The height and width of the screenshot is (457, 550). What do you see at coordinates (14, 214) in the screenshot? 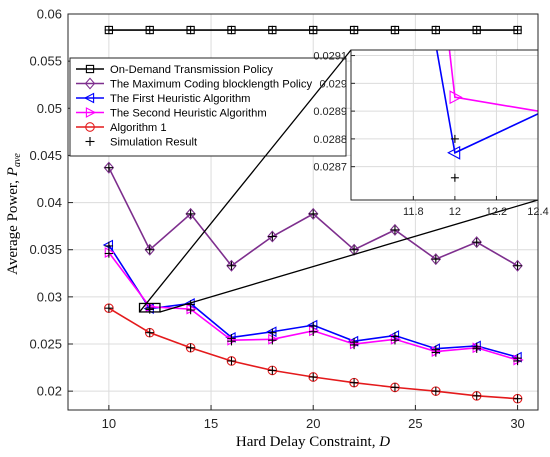
I see `y-axis-label: Average Power, Pave` at bounding box center [14, 214].